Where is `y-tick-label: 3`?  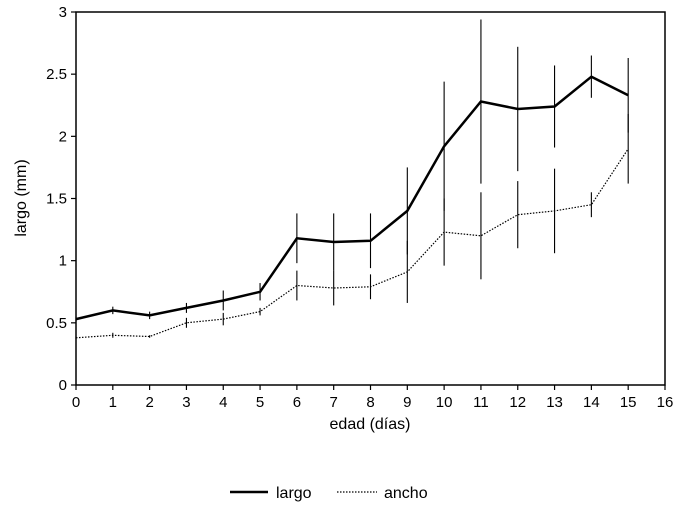 y-tick-label: 3 is located at coordinates (63, 12).